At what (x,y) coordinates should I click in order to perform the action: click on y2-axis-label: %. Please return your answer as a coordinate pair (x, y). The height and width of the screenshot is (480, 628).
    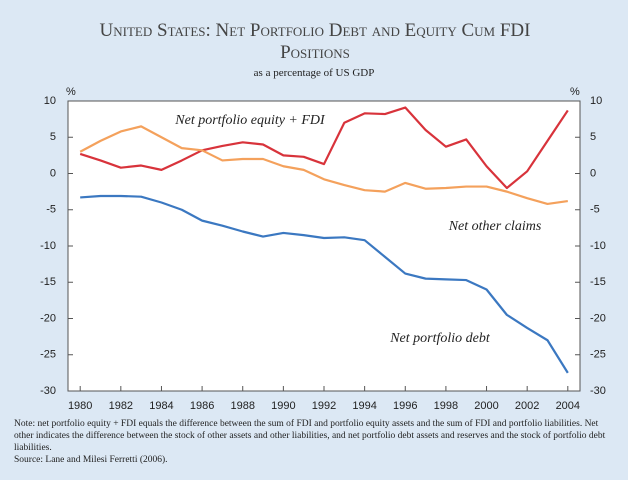
    Looking at the image, I should click on (575, 92).